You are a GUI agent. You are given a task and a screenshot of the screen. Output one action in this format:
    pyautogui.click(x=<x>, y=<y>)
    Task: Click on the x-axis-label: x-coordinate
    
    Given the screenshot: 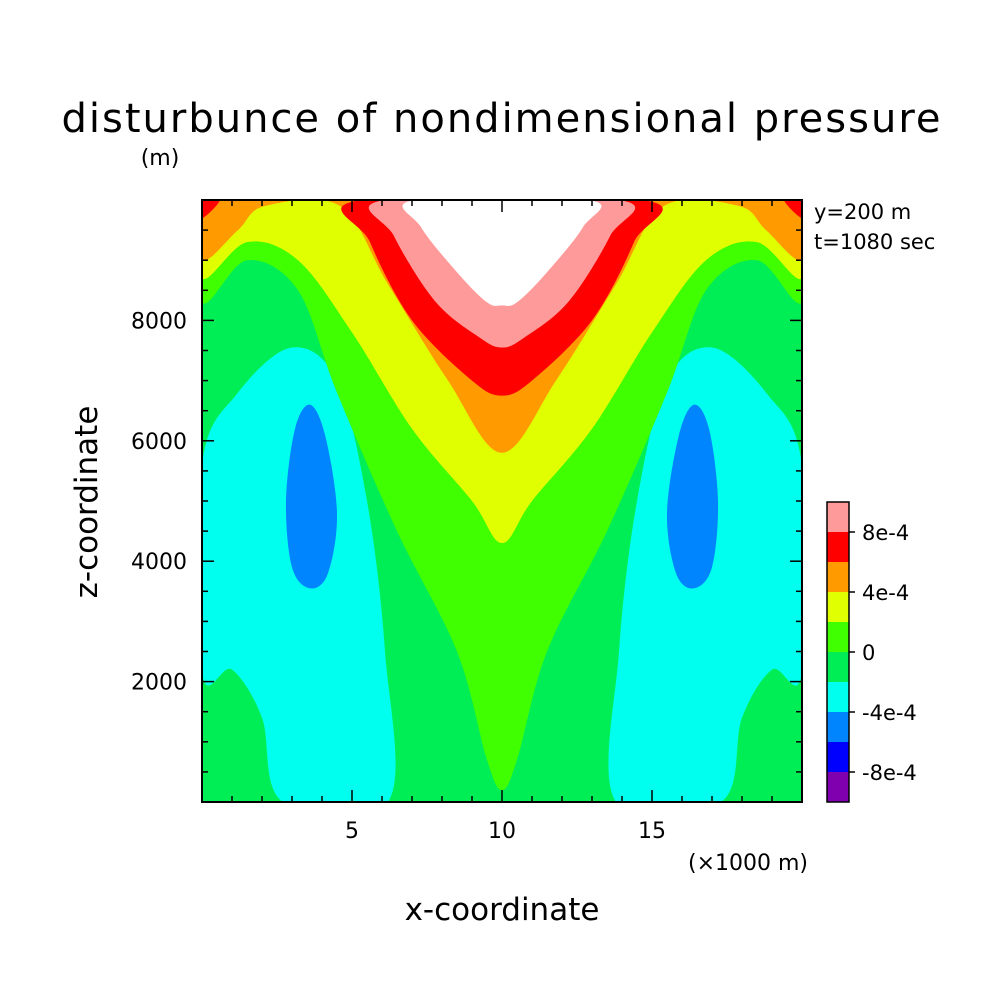 What is the action you would take?
    pyautogui.click(x=502, y=910)
    